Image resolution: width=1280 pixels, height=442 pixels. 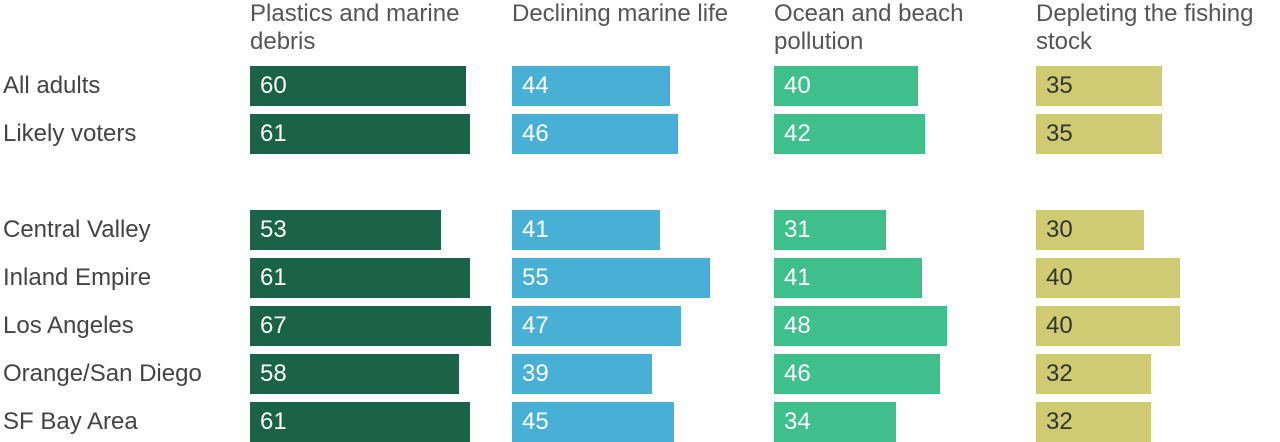 I want to click on value-label: 58, so click(x=273, y=373).